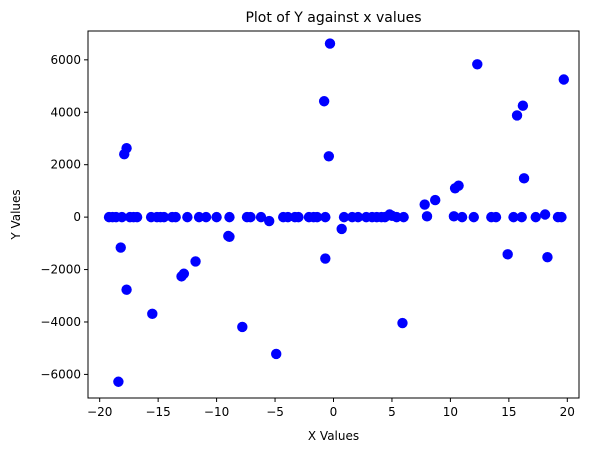 The width and height of the screenshot is (592, 453). What do you see at coordinates (216, 412) in the screenshot?
I see `x-tick-label: −10` at bounding box center [216, 412].